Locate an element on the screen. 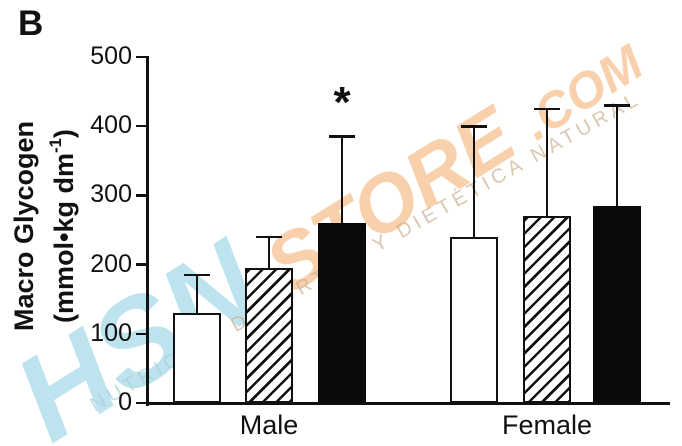  bar-female-hatched-bar is located at coordinates (547, 309).